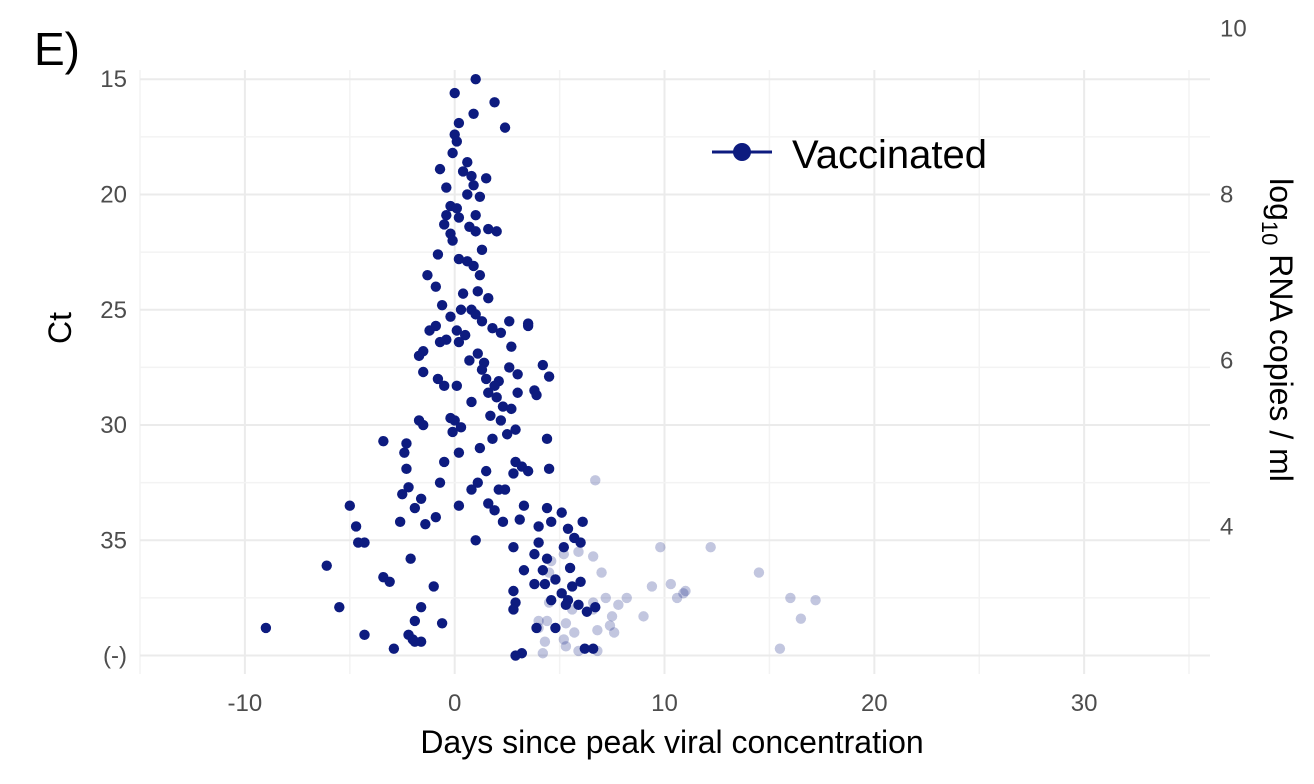 The height and width of the screenshot is (784, 1314). What do you see at coordinates (113, 540) in the screenshot?
I see `y-tick-label: 35` at bounding box center [113, 540].